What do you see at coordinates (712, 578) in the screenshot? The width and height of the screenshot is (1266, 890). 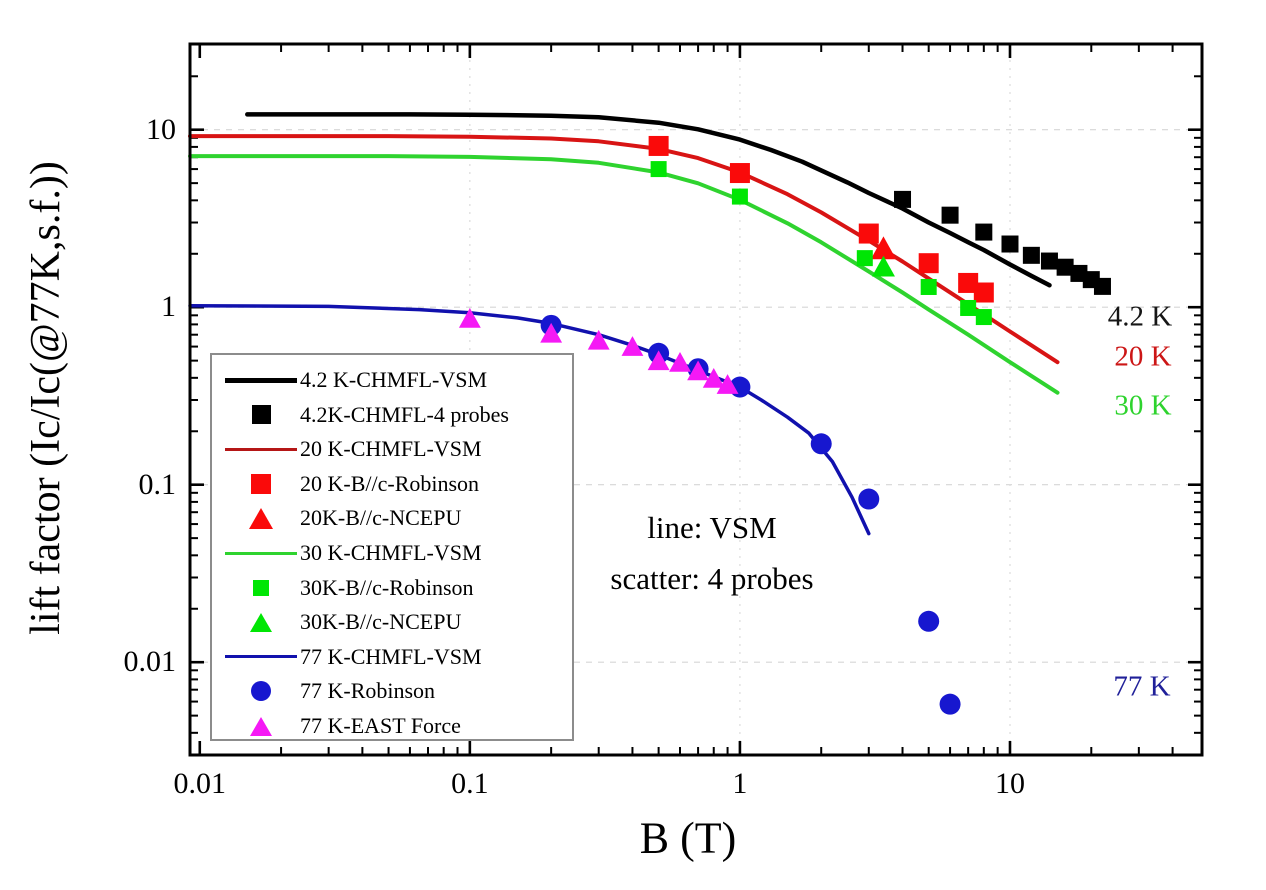 I see `annotation-scatter-4-probes: scatter: 4 probes` at bounding box center [712, 578].